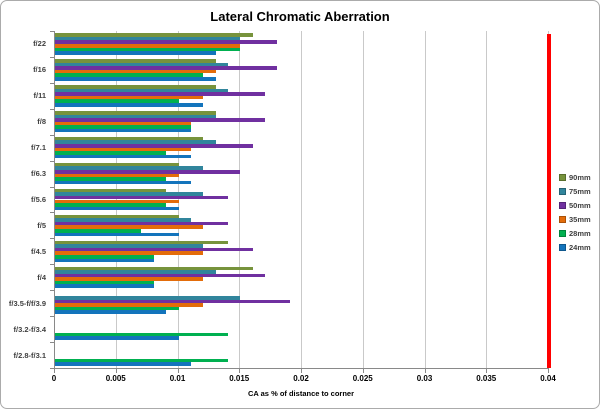 The width and height of the screenshot is (600, 409). I want to click on category-label: f/5.6, so click(38, 199).